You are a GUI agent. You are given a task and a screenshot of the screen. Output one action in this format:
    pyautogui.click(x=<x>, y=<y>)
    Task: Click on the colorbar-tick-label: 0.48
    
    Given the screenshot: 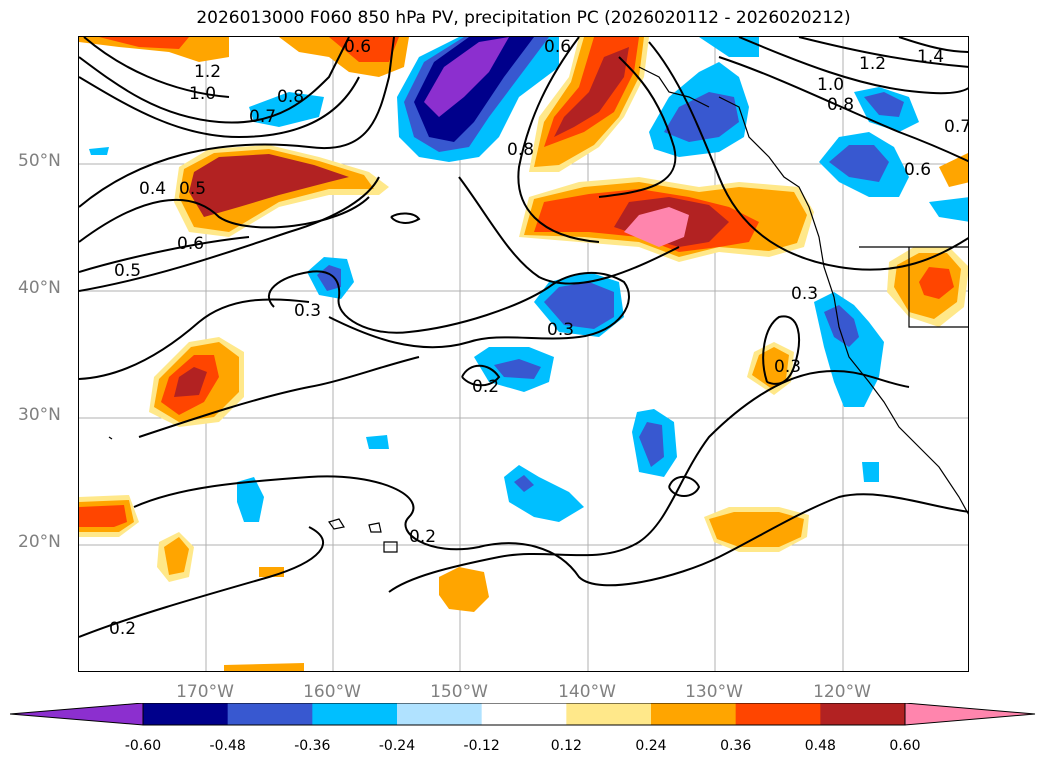 What is the action you would take?
    pyautogui.click(x=820, y=746)
    